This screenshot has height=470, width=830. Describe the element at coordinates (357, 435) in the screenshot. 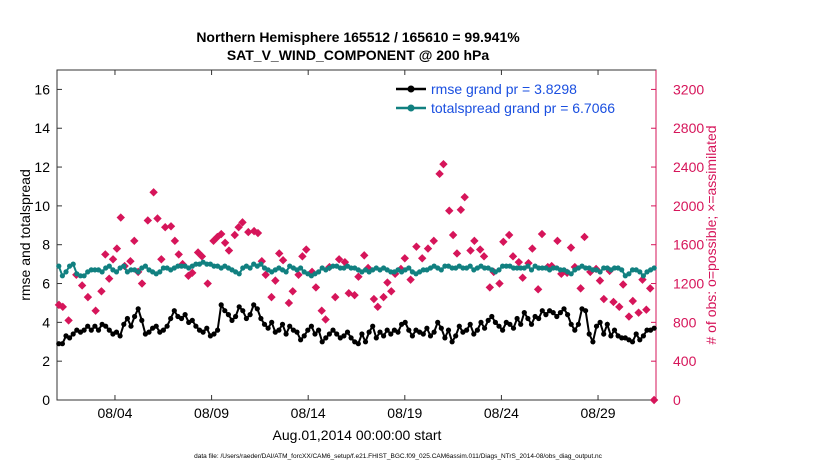

I see `x-axis-label: Aug.01,2014 00:00:00 start` at that location.